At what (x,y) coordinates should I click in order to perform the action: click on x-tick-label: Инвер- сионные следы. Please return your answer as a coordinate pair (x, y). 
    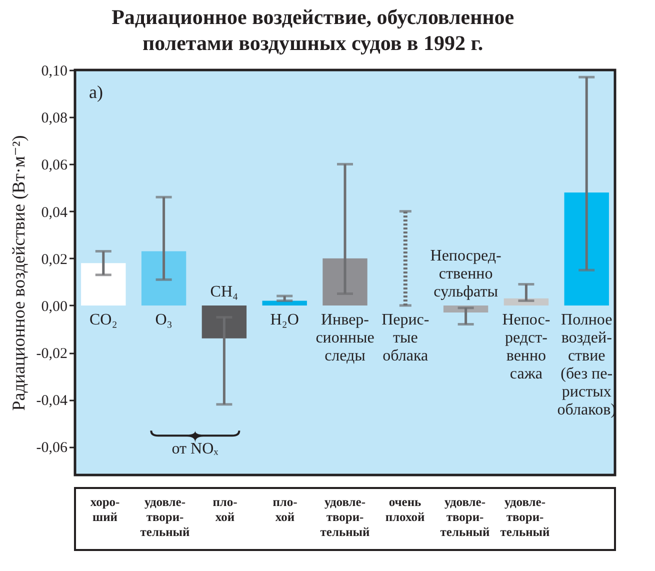
    Looking at the image, I should click on (345, 337).